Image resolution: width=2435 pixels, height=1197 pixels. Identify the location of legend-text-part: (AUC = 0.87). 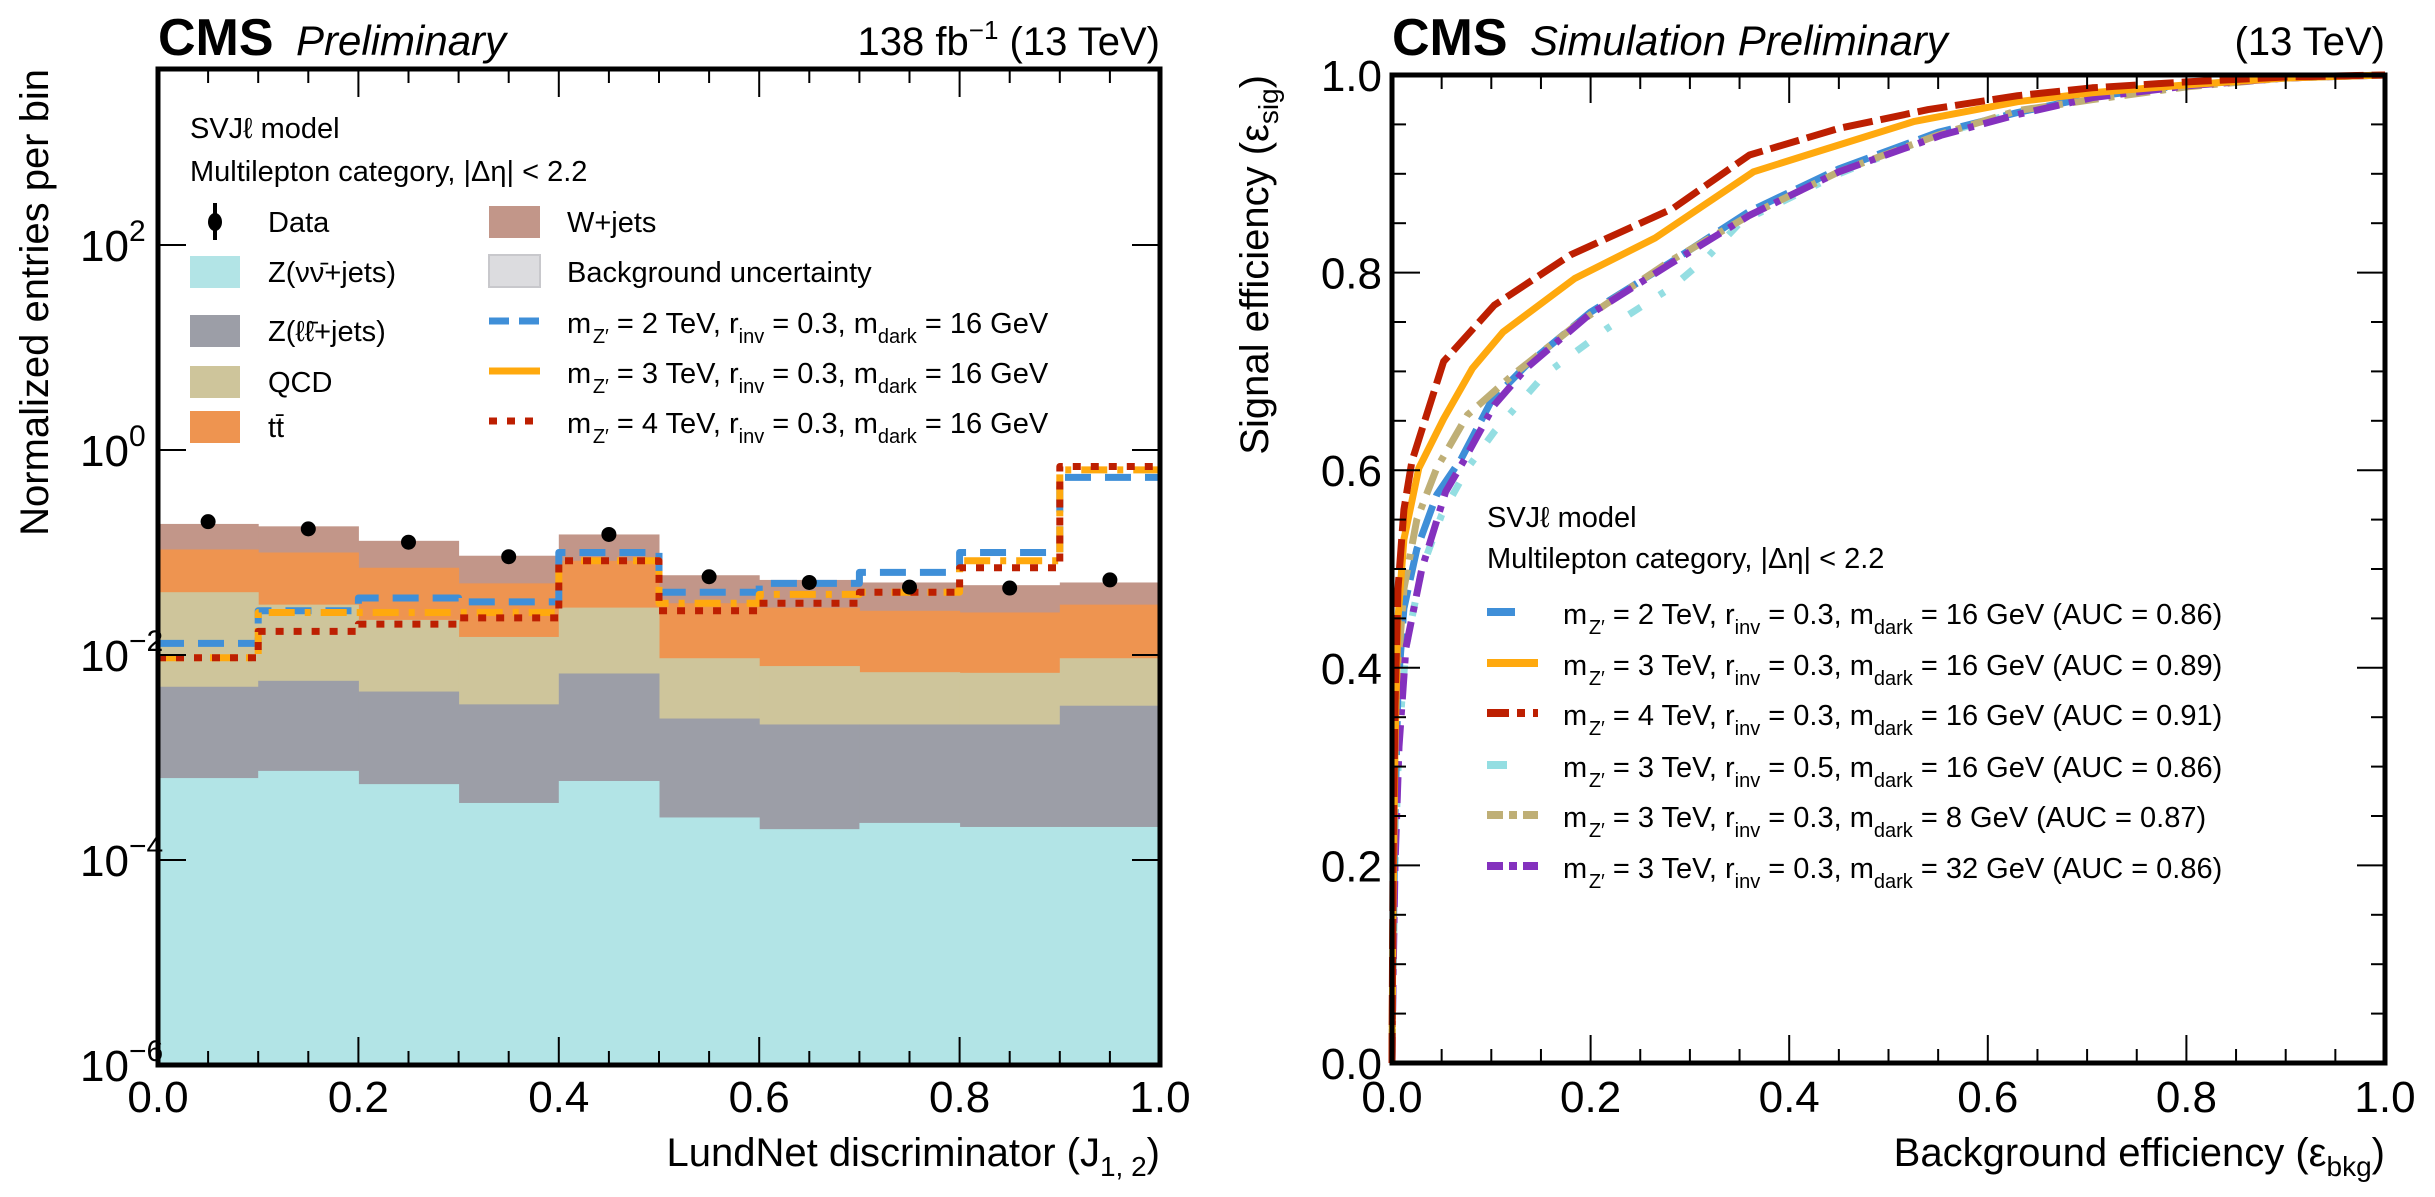
(2117, 818).